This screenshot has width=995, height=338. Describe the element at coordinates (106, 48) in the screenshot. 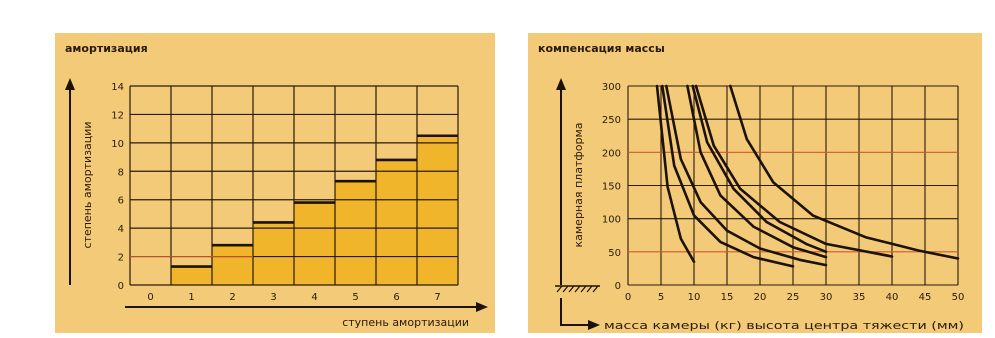

I see `chart-title: амортизация` at that location.